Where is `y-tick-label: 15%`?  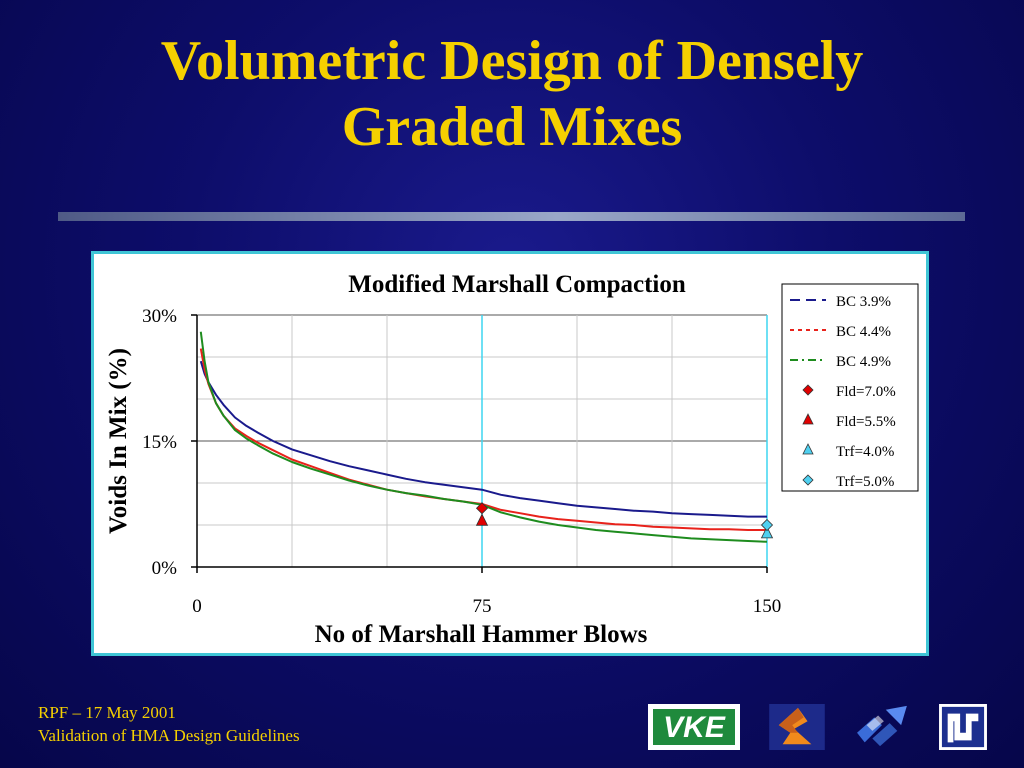 y-tick-label: 15% is located at coordinates (159, 442).